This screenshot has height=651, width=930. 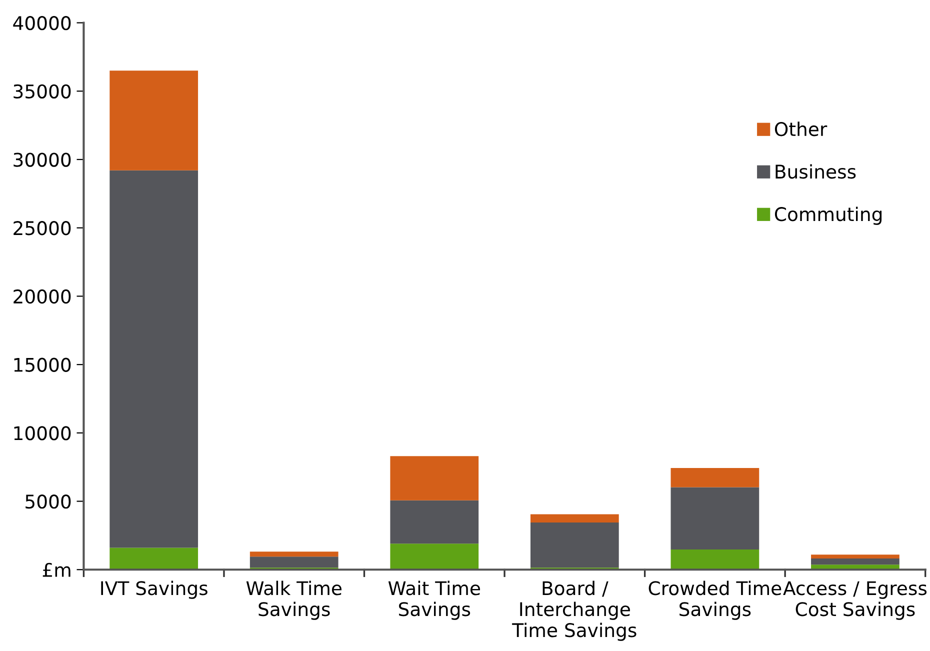 What do you see at coordinates (434, 600) in the screenshot?
I see `x-tick-label: Wait Time Savings` at bounding box center [434, 600].